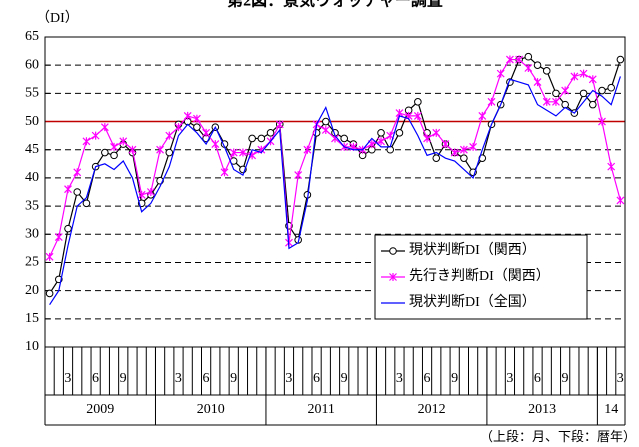  What do you see at coordinates (32, 93) in the screenshot?
I see `y-tick-label: 55` at bounding box center [32, 93].